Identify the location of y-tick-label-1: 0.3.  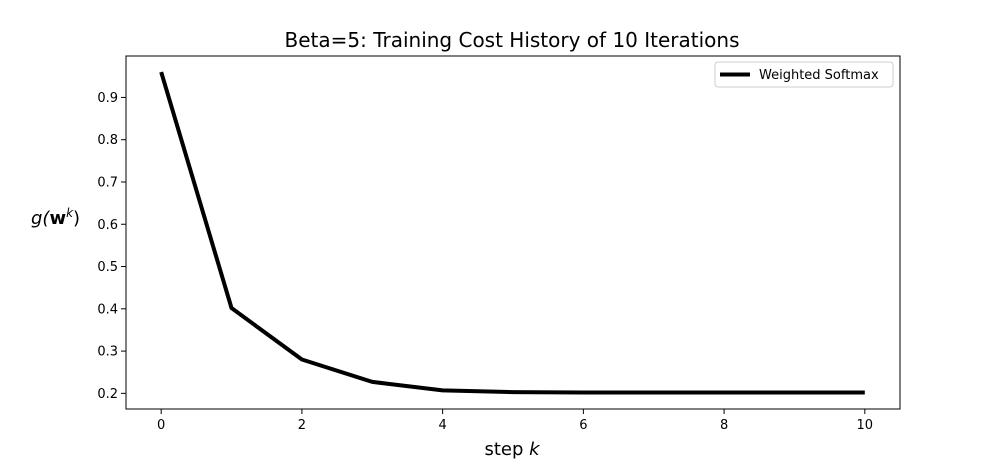
(107, 352).